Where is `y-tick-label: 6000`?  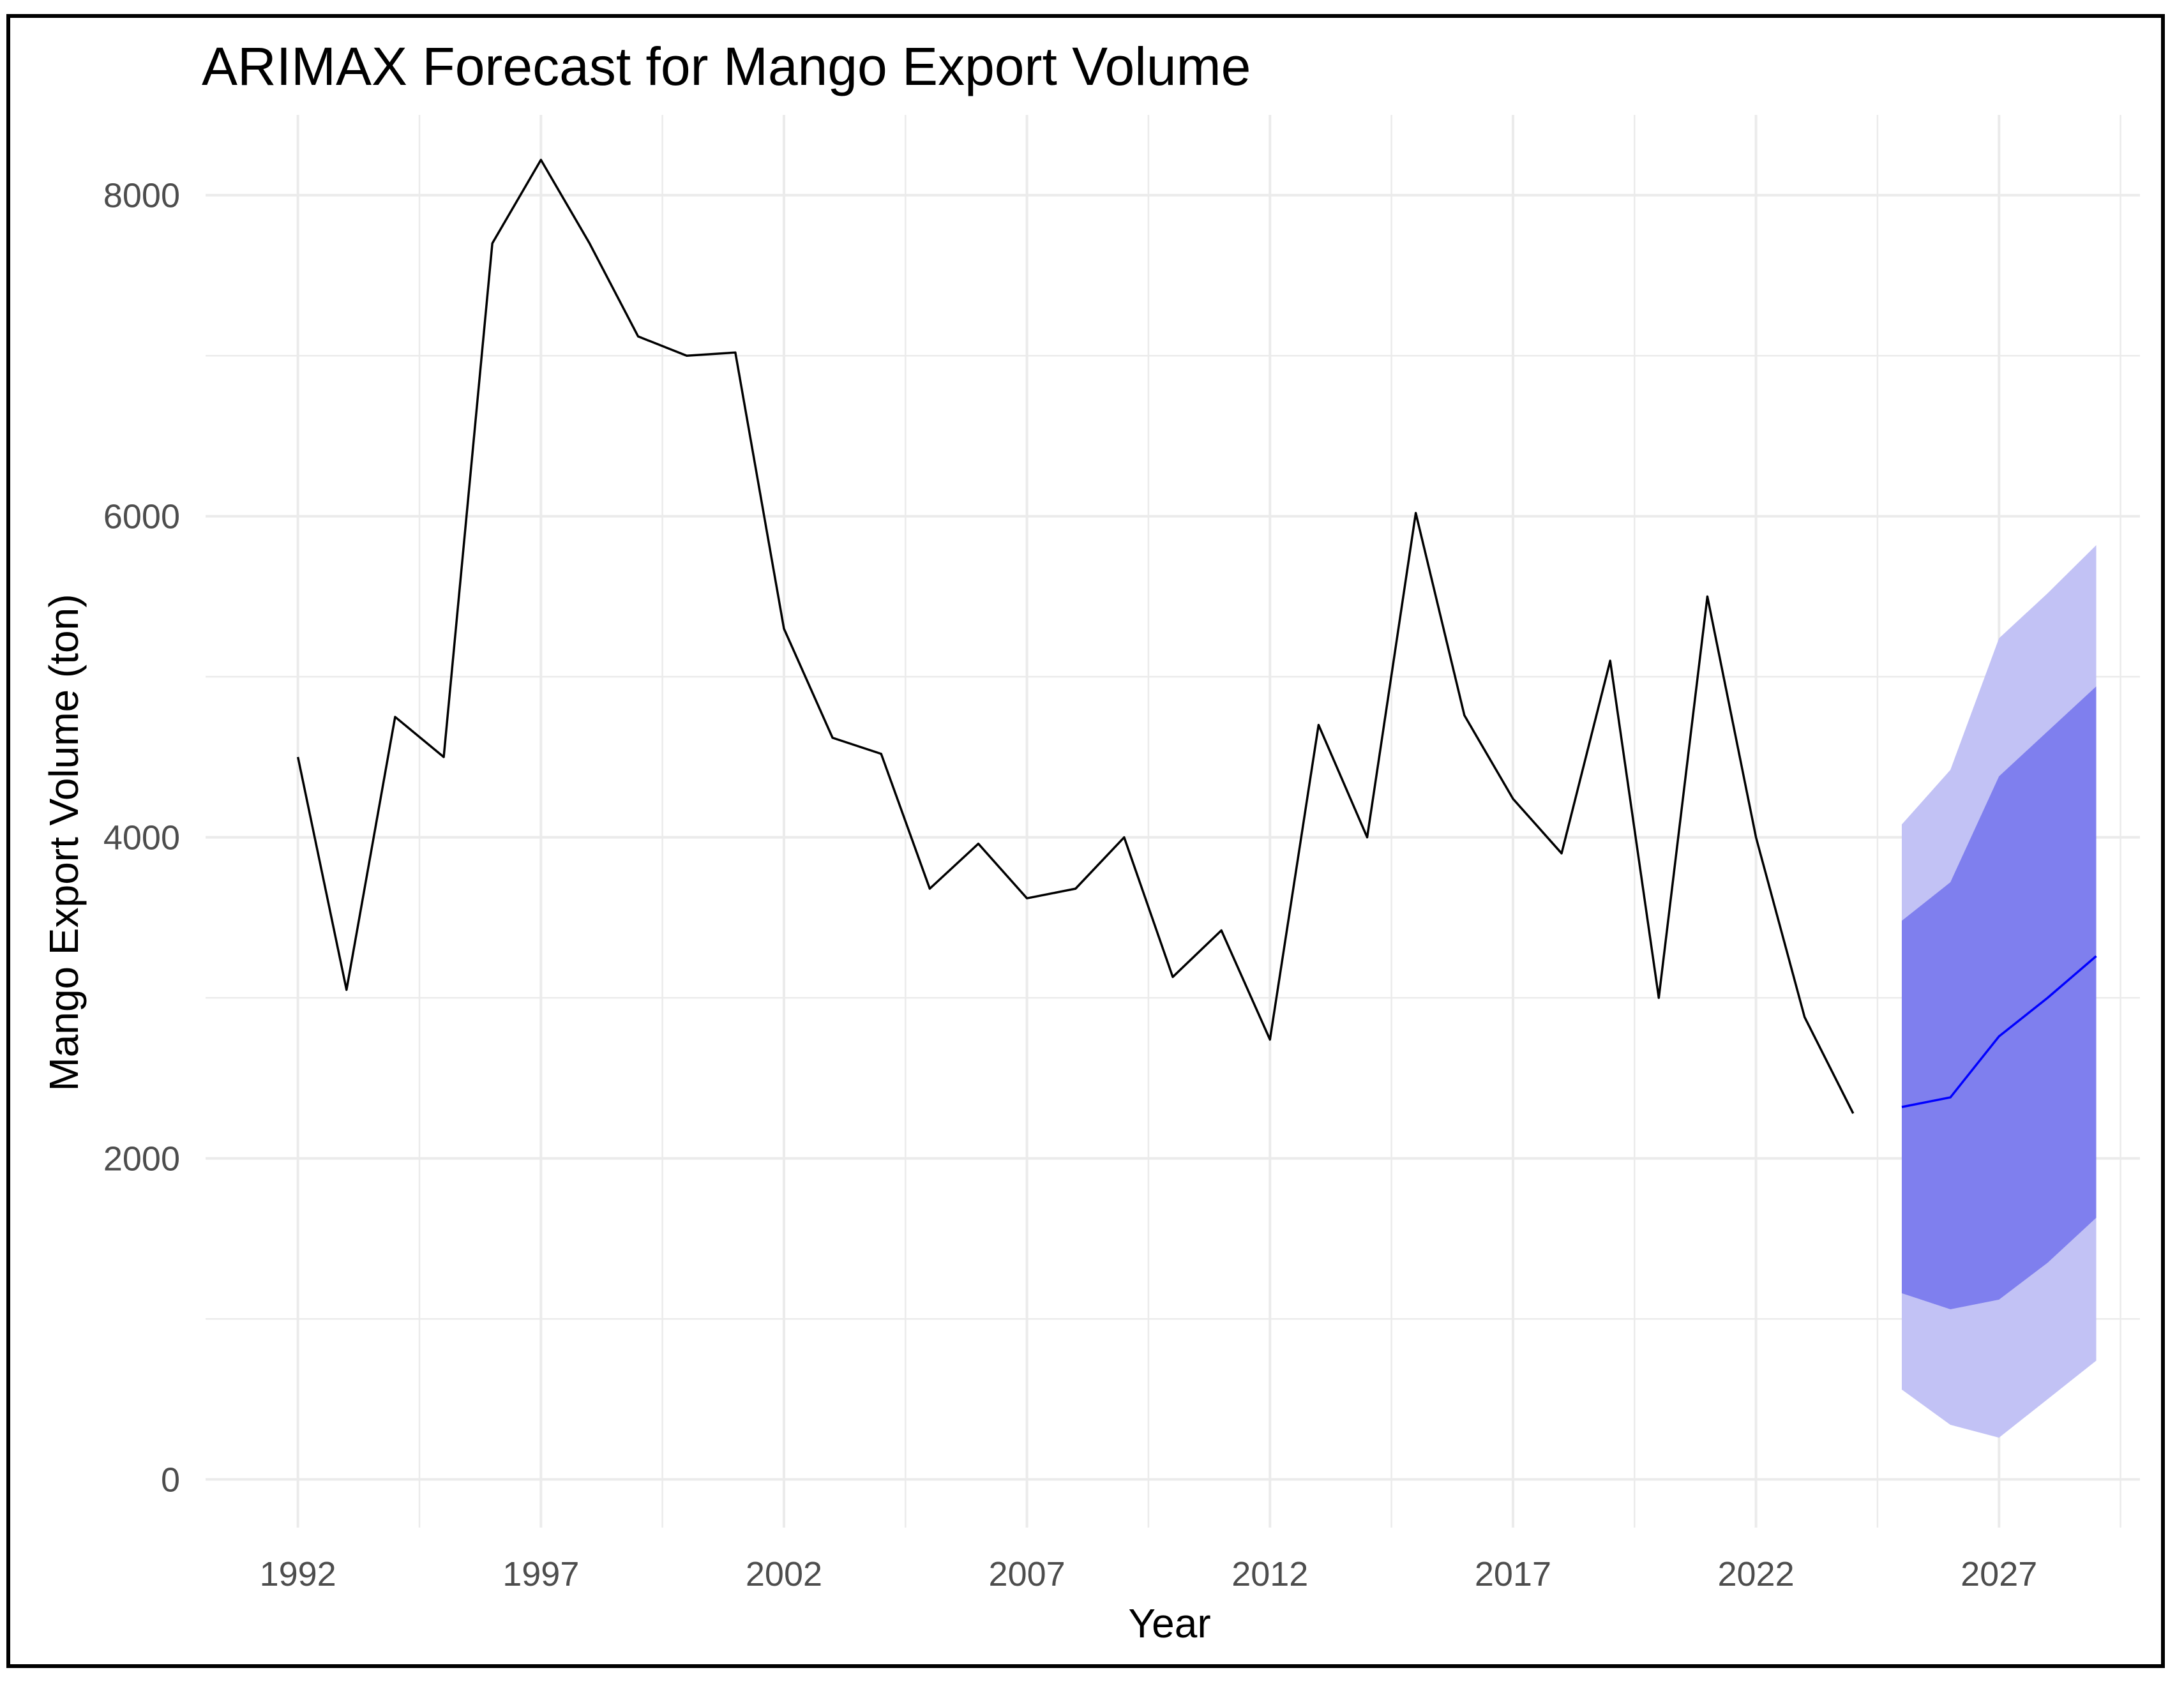
y-tick-label: 6000 is located at coordinates (141, 517).